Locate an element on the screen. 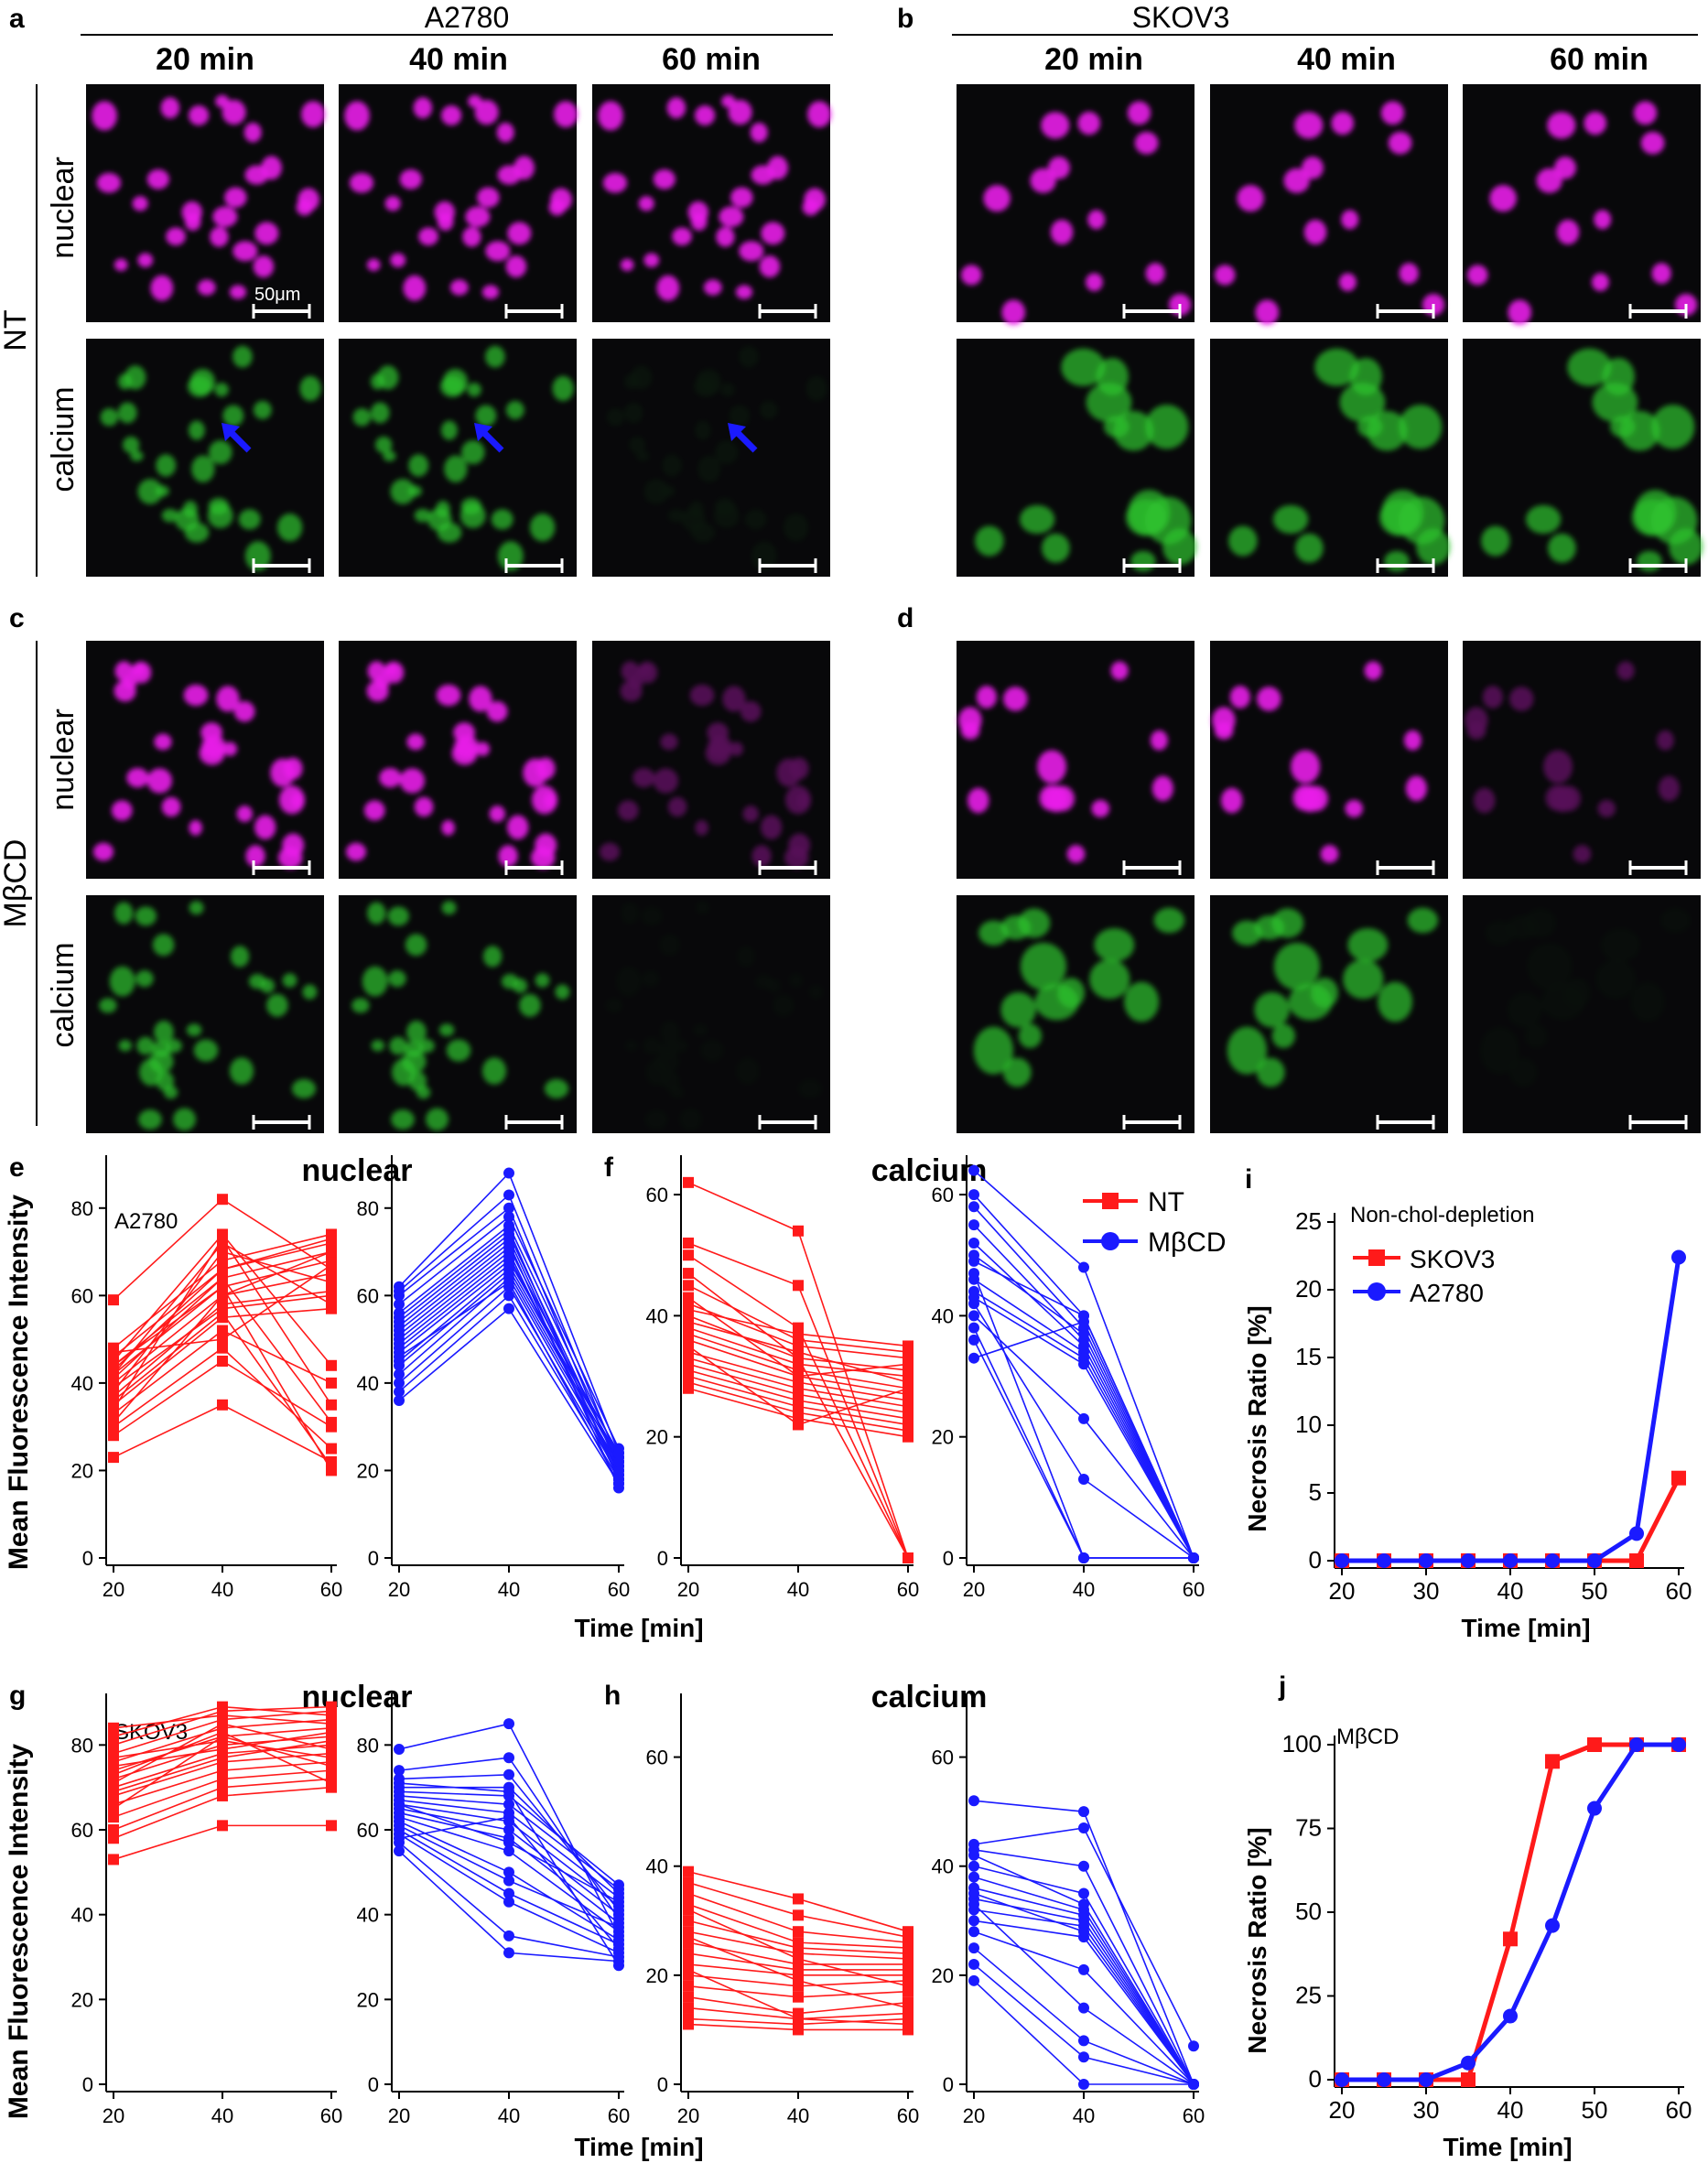 Image resolution: width=1708 pixels, height=2163 pixels. chart-sub-e: A2780 is located at coordinates (146, 1222).